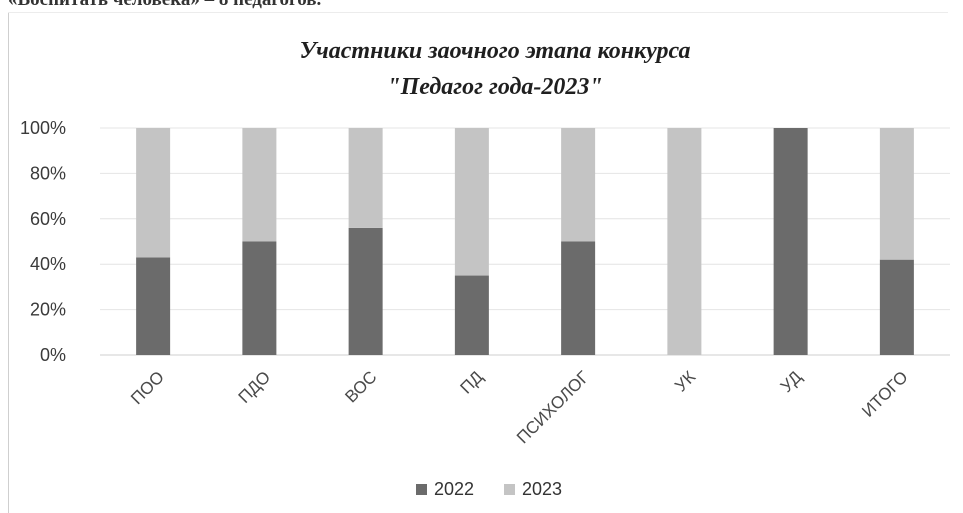 This screenshot has width=963, height=513. What do you see at coordinates (542, 489) in the screenshot?
I see `legend-label: 2023` at bounding box center [542, 489].